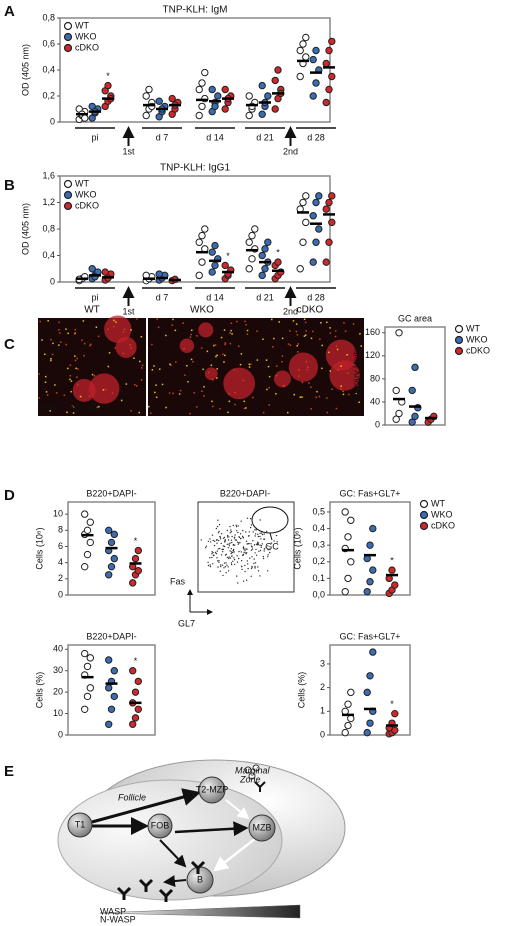  What do you see at coordinates (48, 202) in the screenshot?
I see `y-tick-label: 1,2` at bounding box center [48, 202].